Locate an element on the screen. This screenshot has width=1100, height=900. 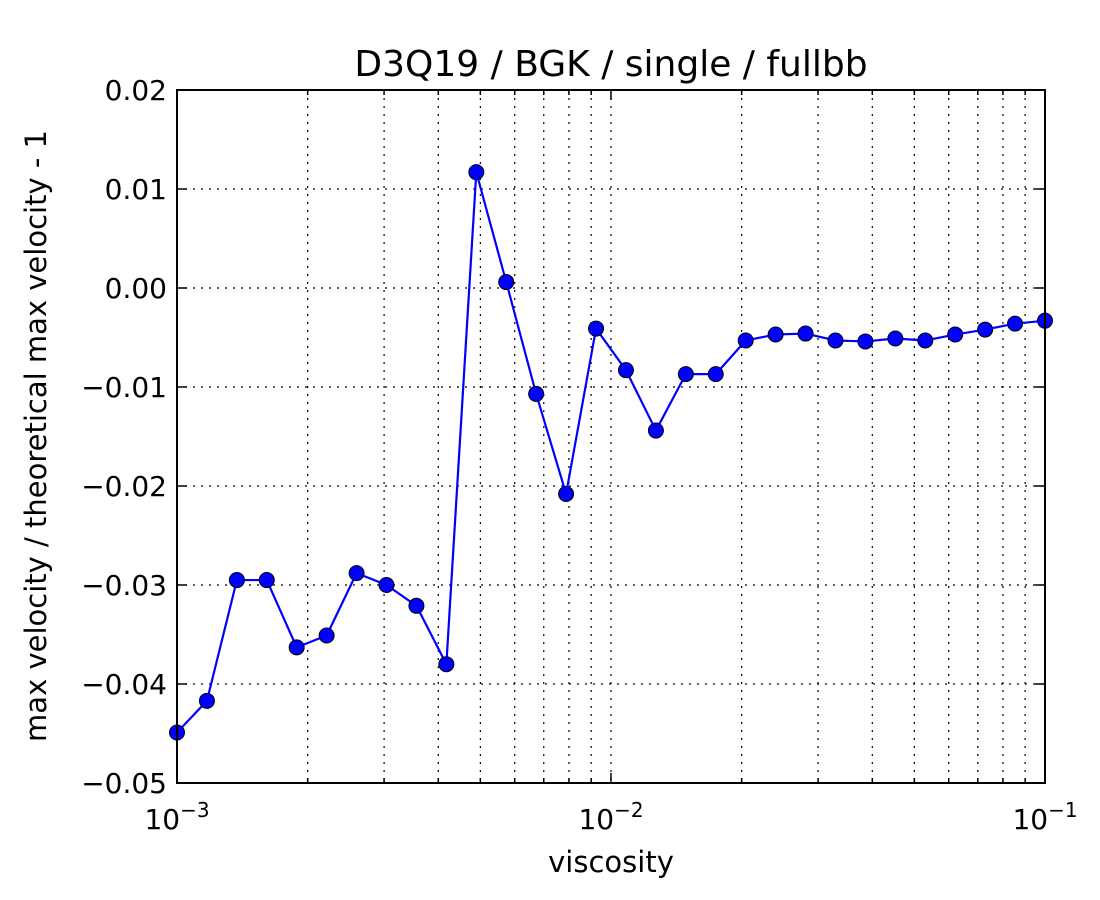
y-tick-label: −0.02 is located at coordinates (124, 486).